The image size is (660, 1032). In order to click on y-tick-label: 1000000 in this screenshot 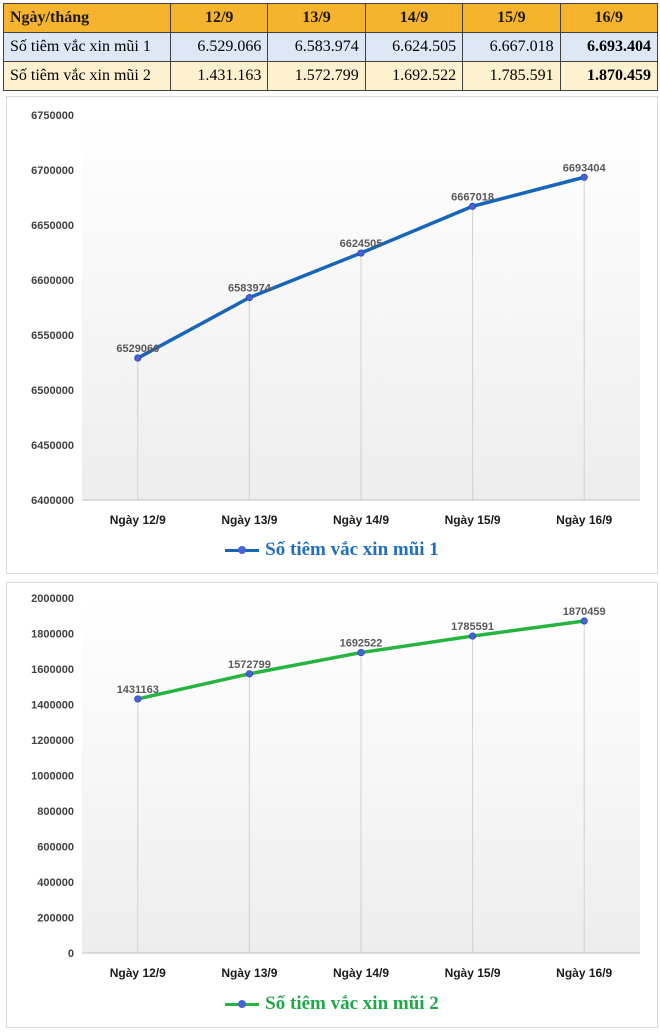, I will do `click(52, 777)`.